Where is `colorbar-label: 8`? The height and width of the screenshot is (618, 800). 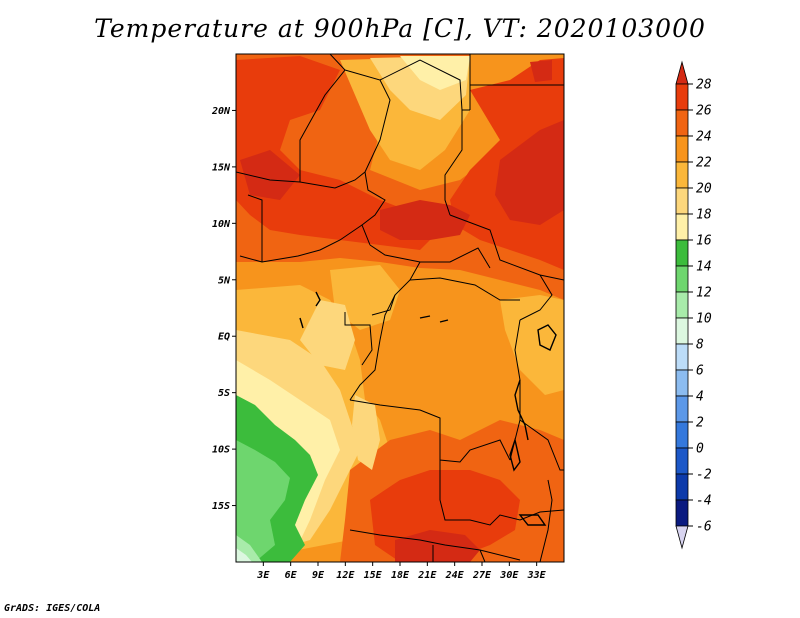 colorbar-label: 8 is located at coordinates (700, 345).